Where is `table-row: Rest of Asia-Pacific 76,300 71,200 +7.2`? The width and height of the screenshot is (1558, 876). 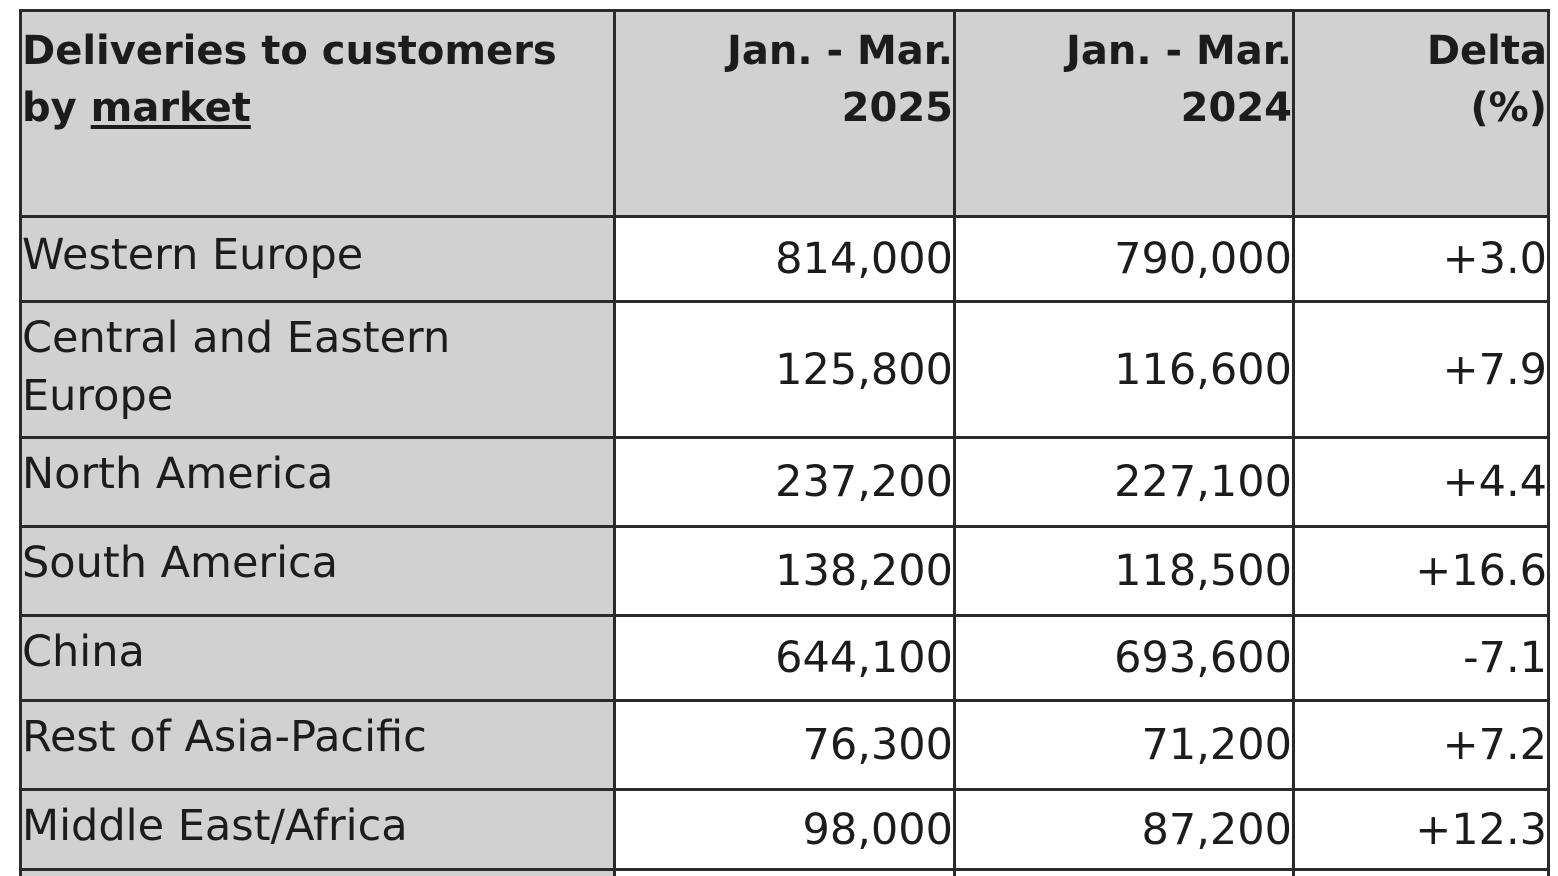
table-row: Rest of Asia-Pacific 76,300 71,200 +7.2 is located at coordinates (784, 745).